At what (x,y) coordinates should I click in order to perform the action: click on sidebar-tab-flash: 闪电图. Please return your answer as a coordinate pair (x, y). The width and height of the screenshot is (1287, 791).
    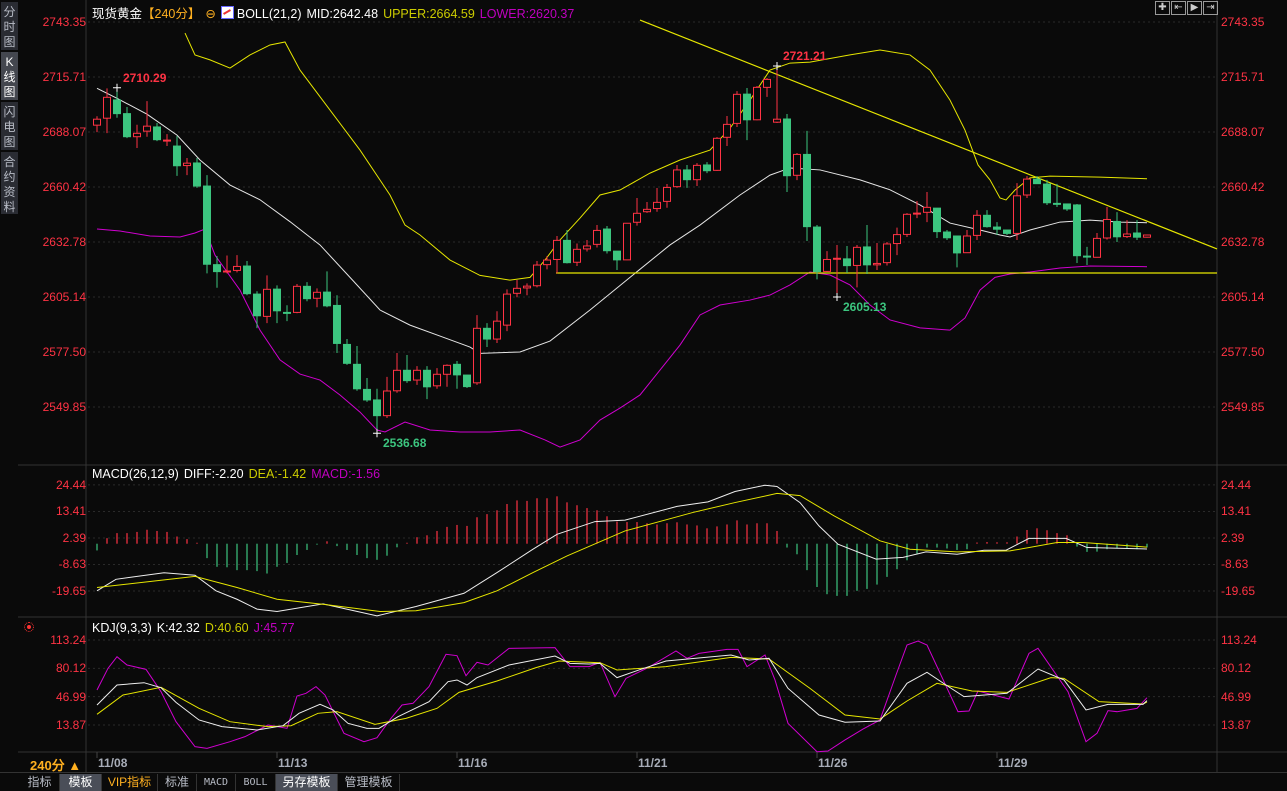
    Looking at the image, I should click on (9, 126).